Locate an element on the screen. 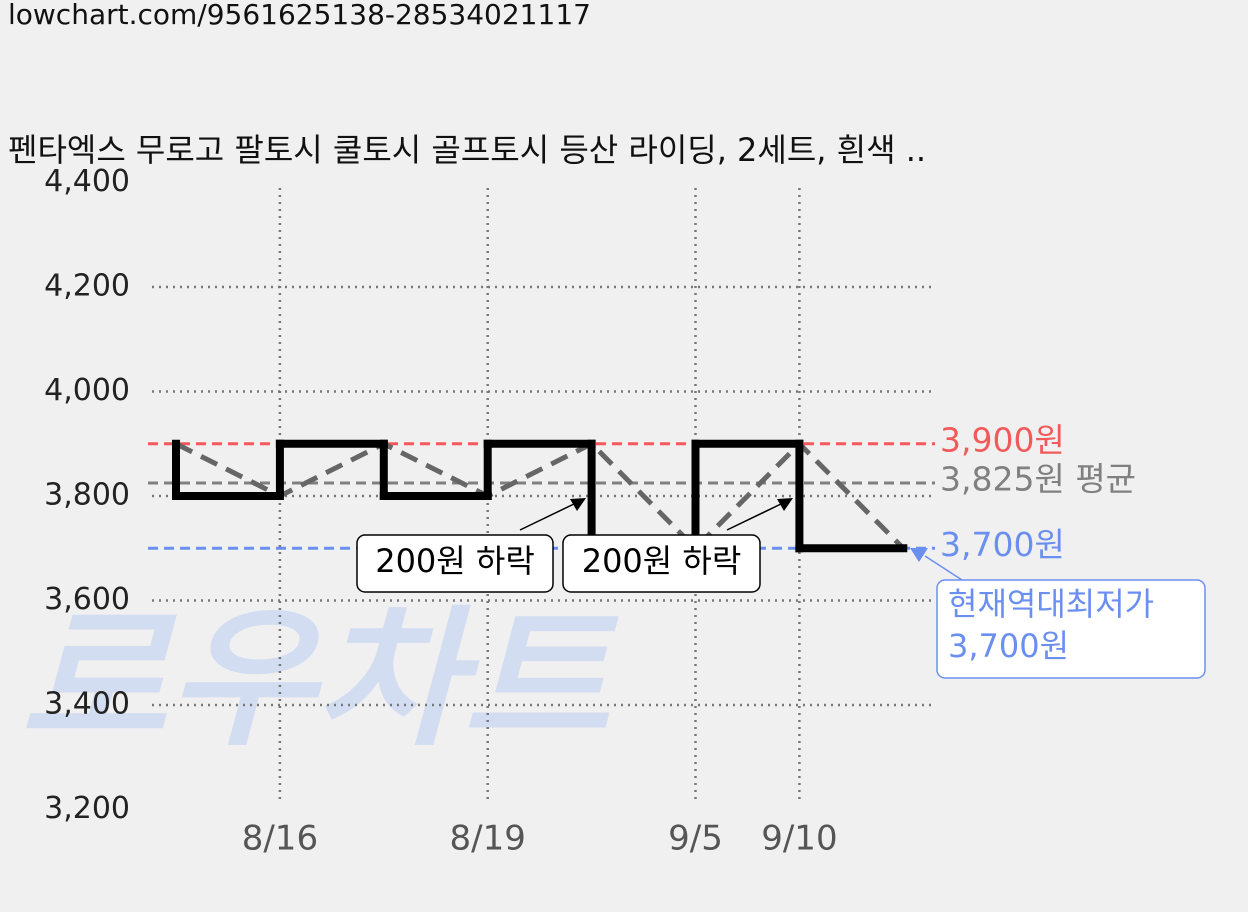 This screenshot has width=1248, height=912. y-tick-label: 4,000 is located at coordinates (87, 390).